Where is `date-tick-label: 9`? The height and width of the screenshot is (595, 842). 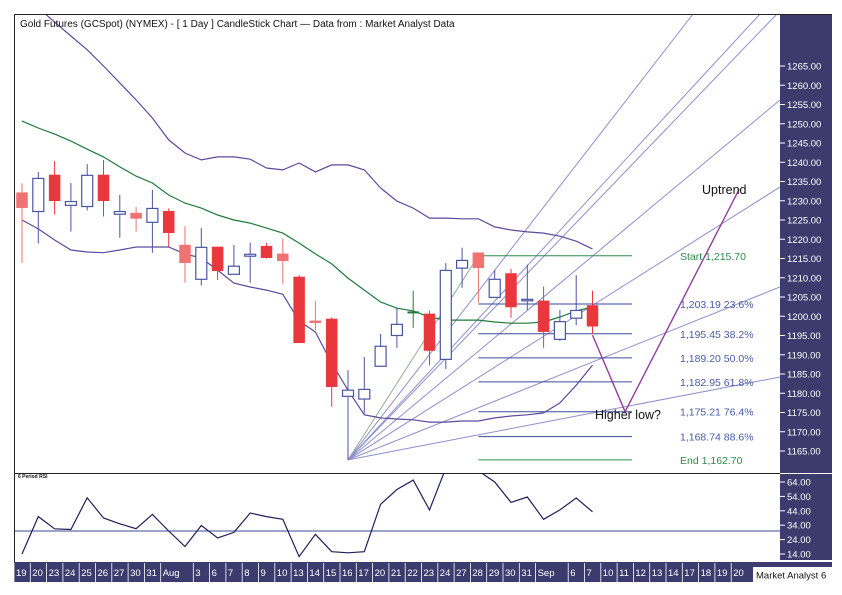
date-tick-label: 9 is located at coordinates (263, 573).